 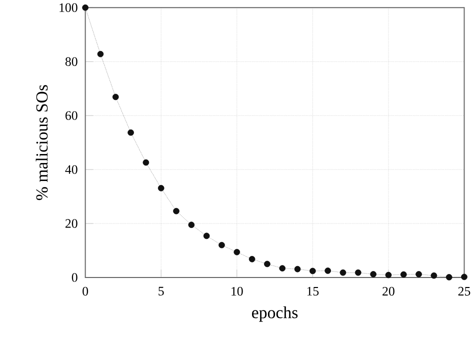 I want to click on x-tick-label: 5, so click(x=161, y=291).